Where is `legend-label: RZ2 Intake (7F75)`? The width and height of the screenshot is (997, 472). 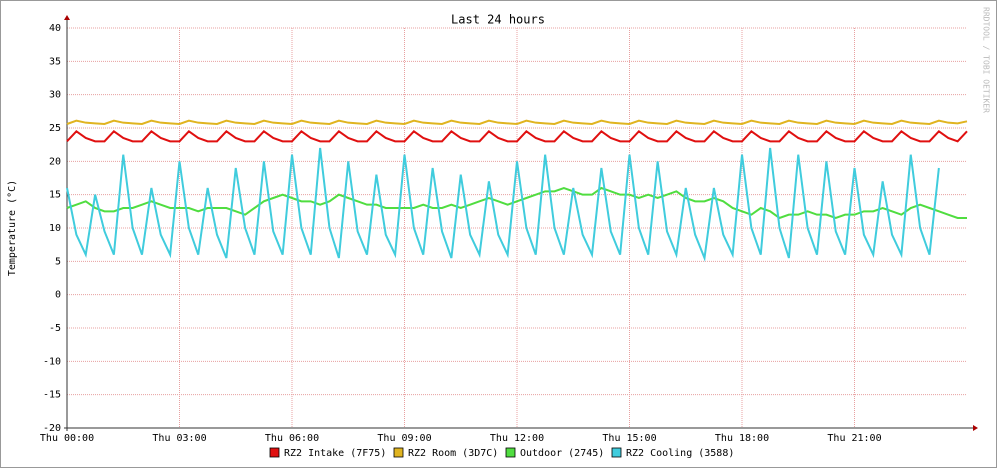
legend-label: RZ2 Intake (7F75) is located at coordinates (335, 453).